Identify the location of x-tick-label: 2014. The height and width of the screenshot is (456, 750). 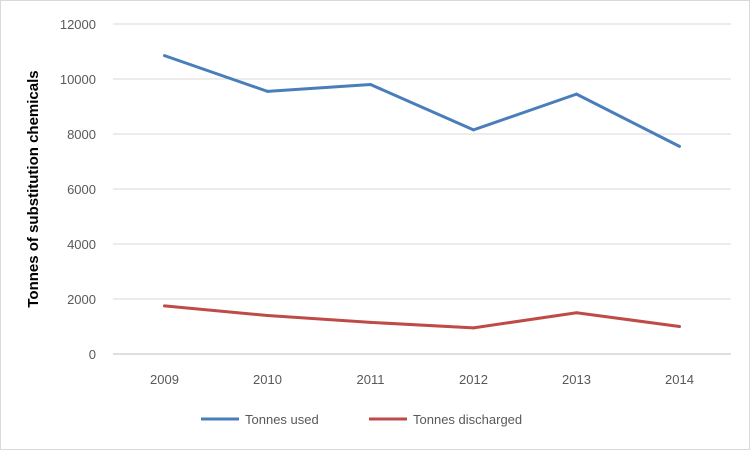
(679, 379).